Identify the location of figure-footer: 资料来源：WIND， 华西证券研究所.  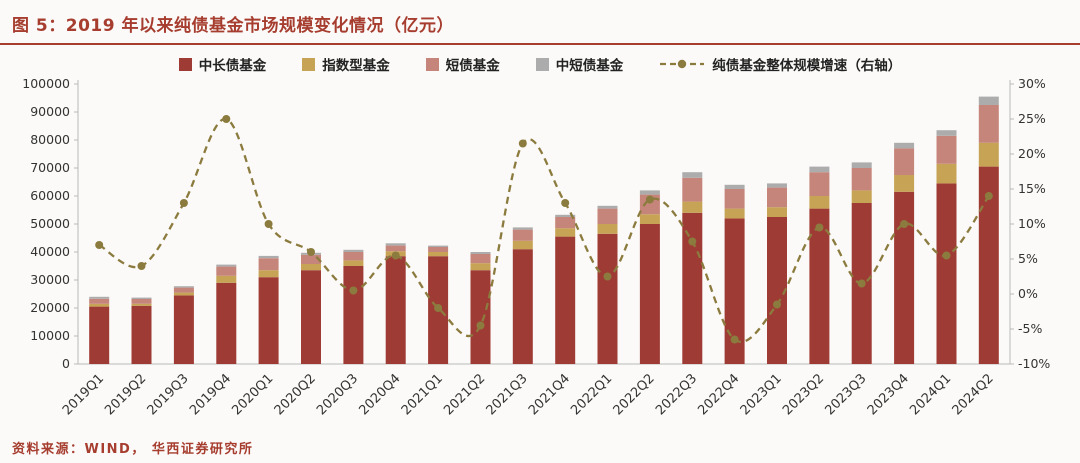
(540, 443).